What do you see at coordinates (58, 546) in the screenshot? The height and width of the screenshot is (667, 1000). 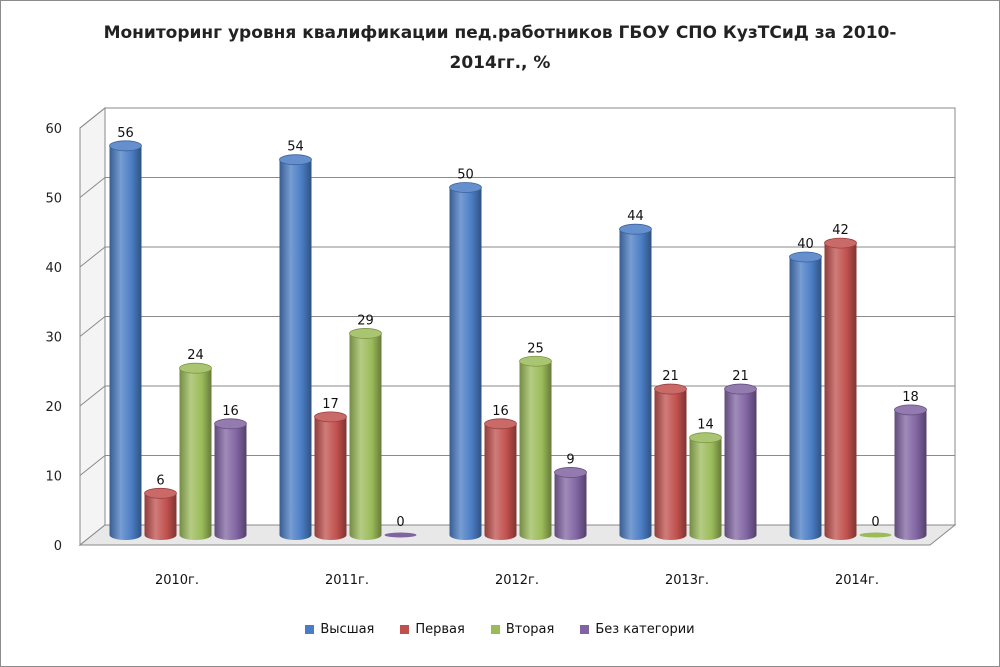 I see `y-tick-label: 0` at bounding box center [58, 546].